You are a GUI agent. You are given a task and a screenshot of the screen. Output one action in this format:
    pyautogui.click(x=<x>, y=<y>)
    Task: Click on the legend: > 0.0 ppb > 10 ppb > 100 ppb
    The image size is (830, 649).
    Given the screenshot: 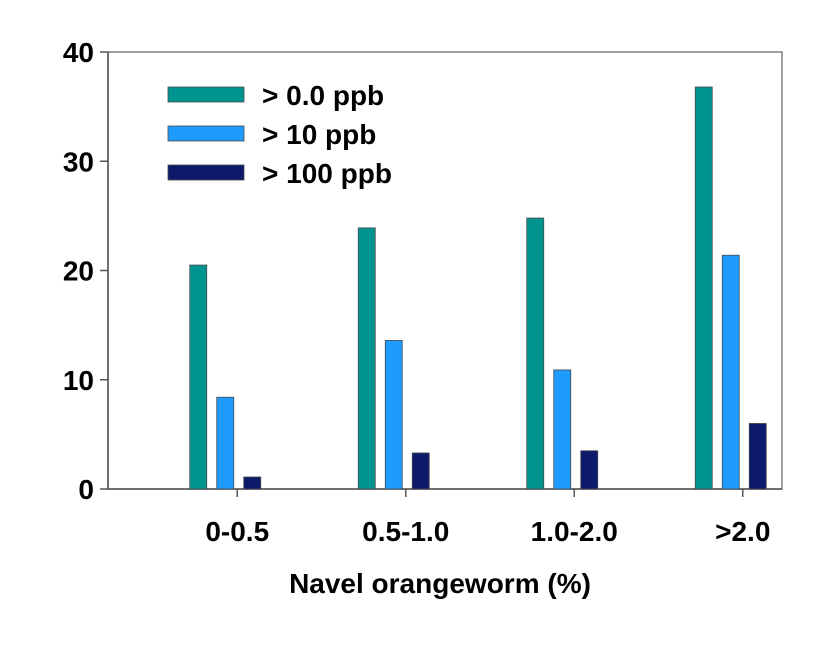 What is the action you would take?
    pyautogui.click(x=279, y=134)
    